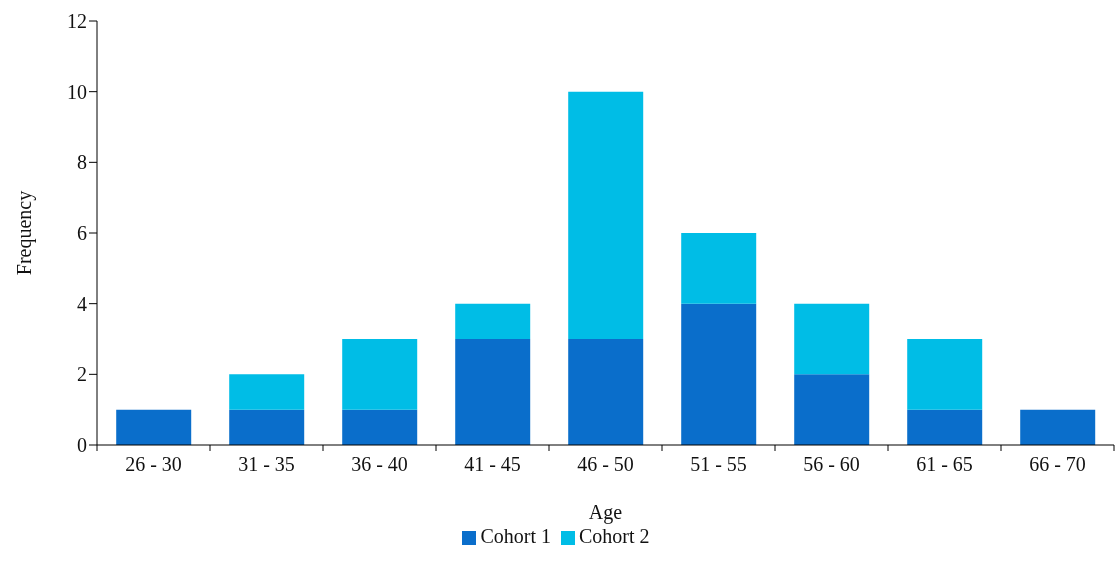 This screenshot has width=1120, height=563. I want to click on y-tick-label: 10, so click(77, 91).